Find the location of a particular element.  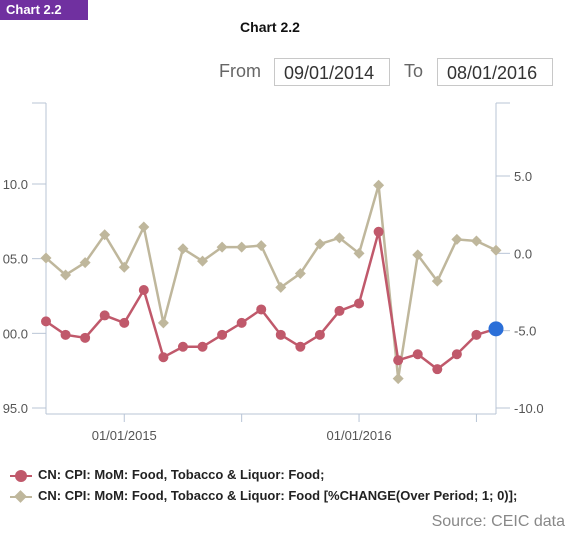

left-tick-label: 05.0 is located at coordinates (15, 259).